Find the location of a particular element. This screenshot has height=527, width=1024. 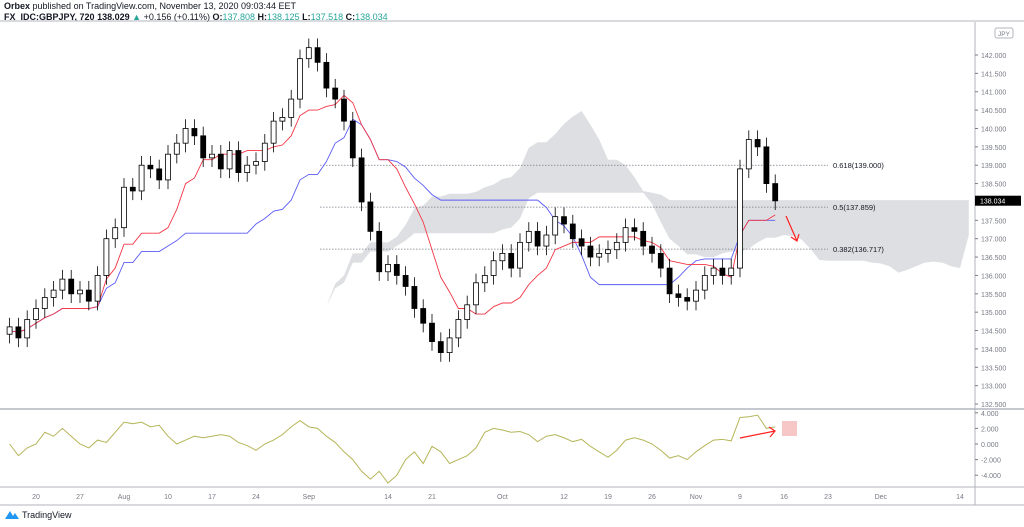

tradingview-logo-icon is located at coordinates (12, 515).